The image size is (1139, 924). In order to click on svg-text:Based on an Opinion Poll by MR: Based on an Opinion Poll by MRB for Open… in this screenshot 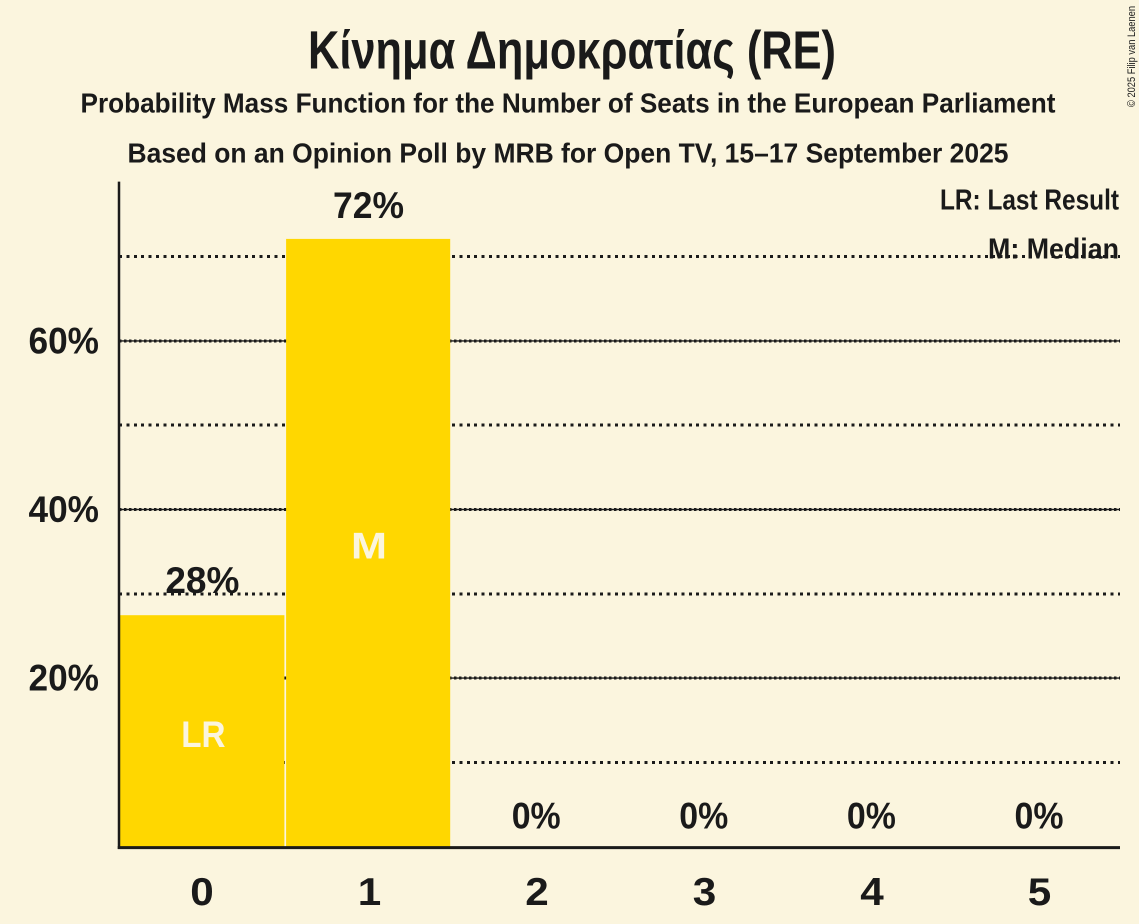, I will do `click(568, 153)`.